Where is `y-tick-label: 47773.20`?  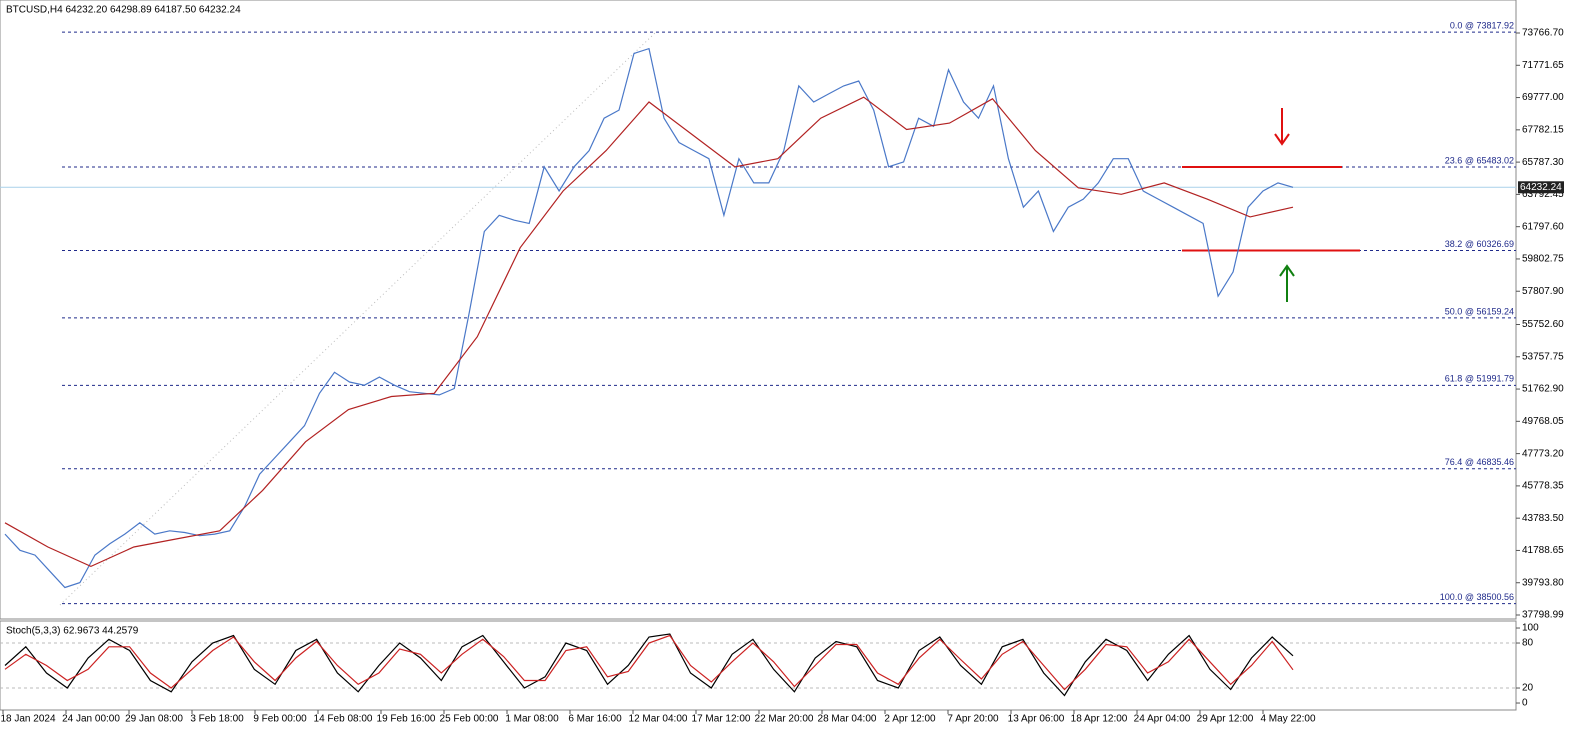
y-tick-label: 47773.20 is located at coordinates (1543, 453).